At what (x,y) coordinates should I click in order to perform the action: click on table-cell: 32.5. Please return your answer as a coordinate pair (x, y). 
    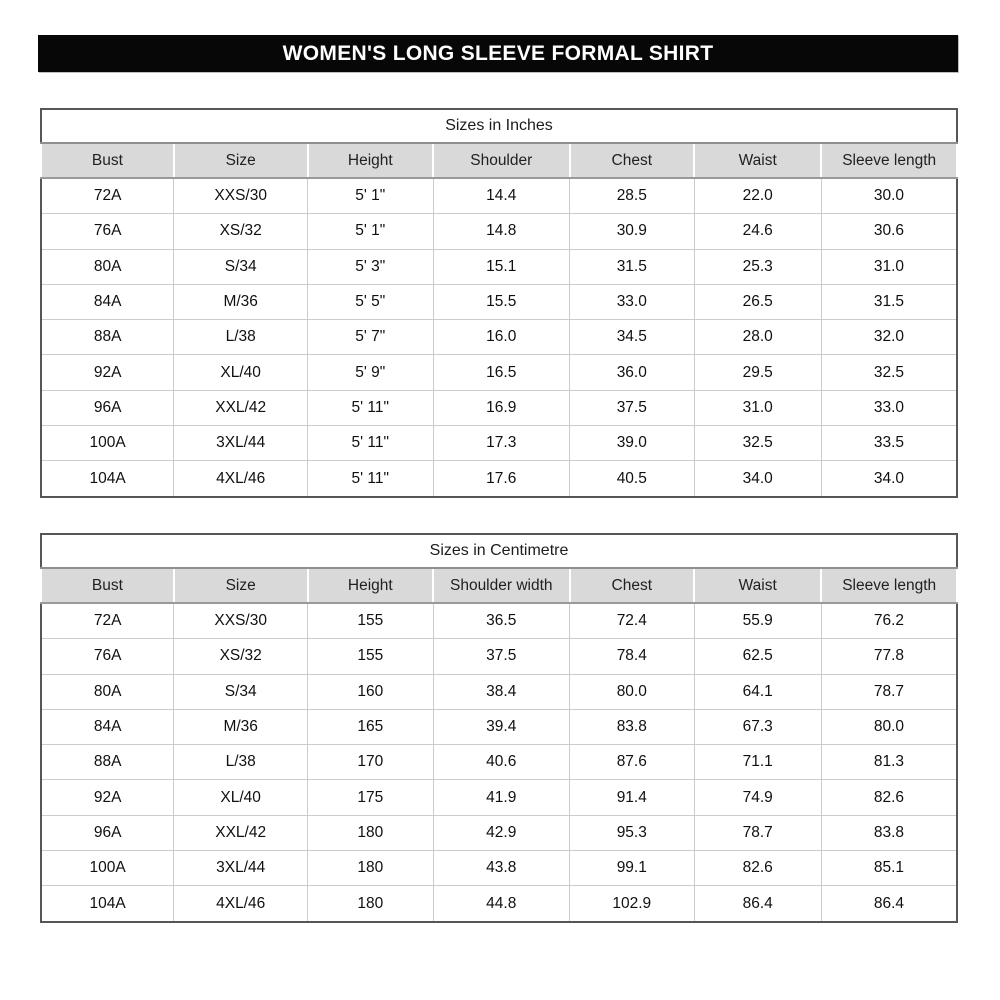
    Looking at the image, I should click on (757, 443).